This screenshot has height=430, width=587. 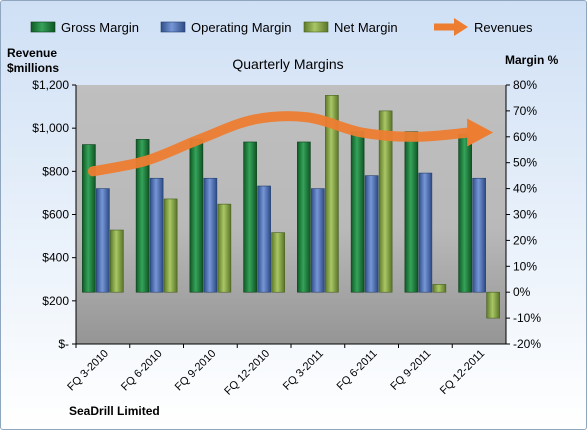 What do you see at coordinates (527, 344) in the screenshot?
I see `right-tick-label-0: -20%` at bounding box center [527, 344].